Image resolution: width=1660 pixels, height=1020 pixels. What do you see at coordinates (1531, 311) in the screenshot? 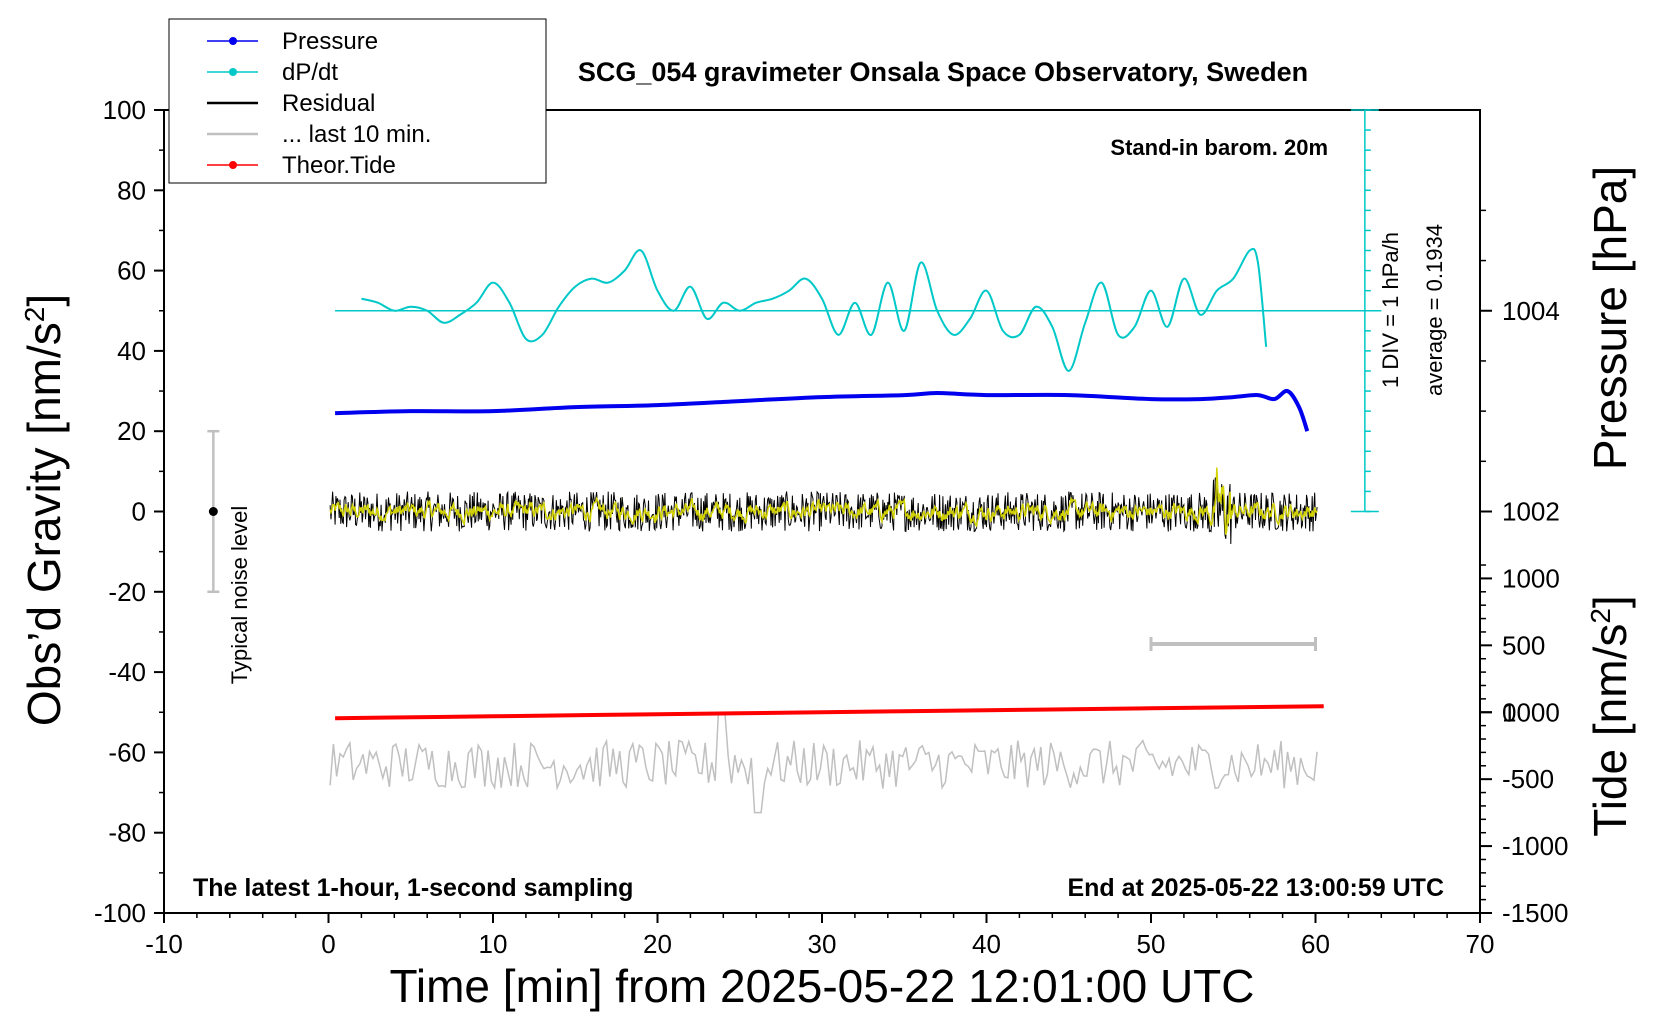
I see `pressure-tick-label: 1004` at bounding box center [1531, 311].